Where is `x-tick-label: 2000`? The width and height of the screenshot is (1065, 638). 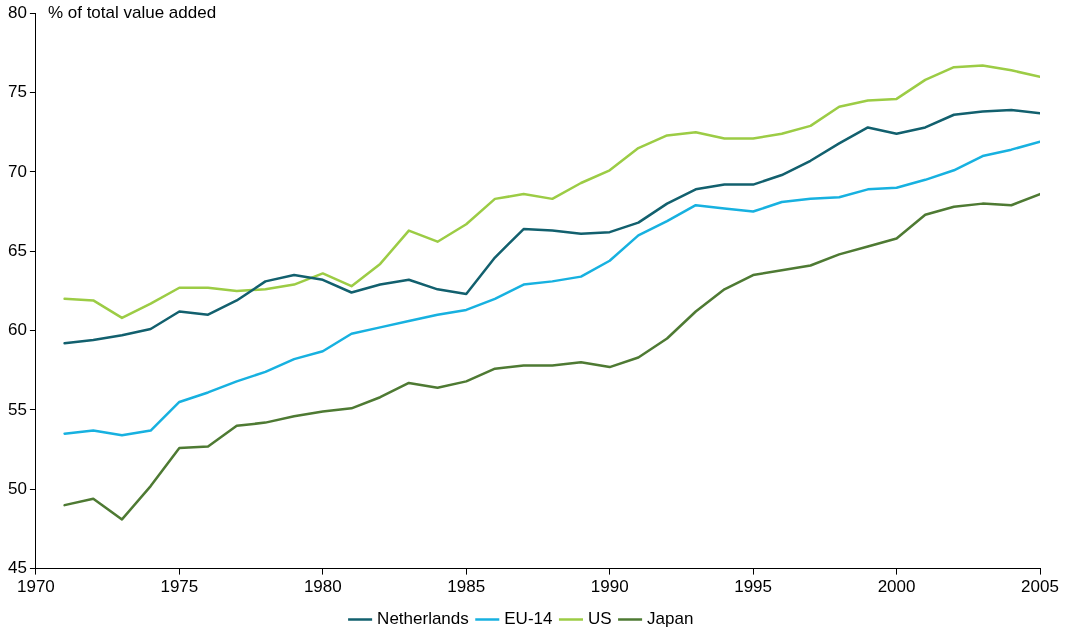
x-tick-label: 2000 is located at coordinates (896, 587).